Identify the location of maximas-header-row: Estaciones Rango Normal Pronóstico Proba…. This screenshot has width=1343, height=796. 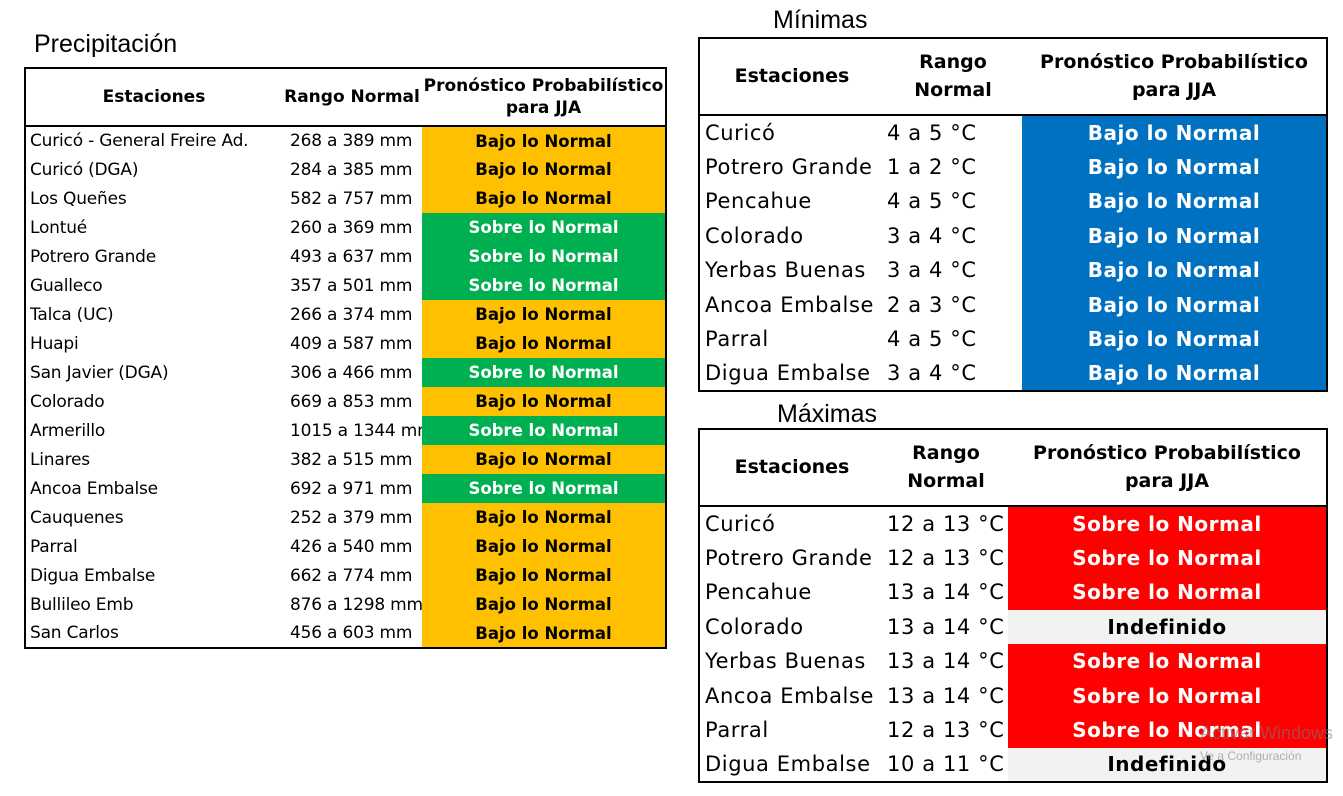
(1013, 468).